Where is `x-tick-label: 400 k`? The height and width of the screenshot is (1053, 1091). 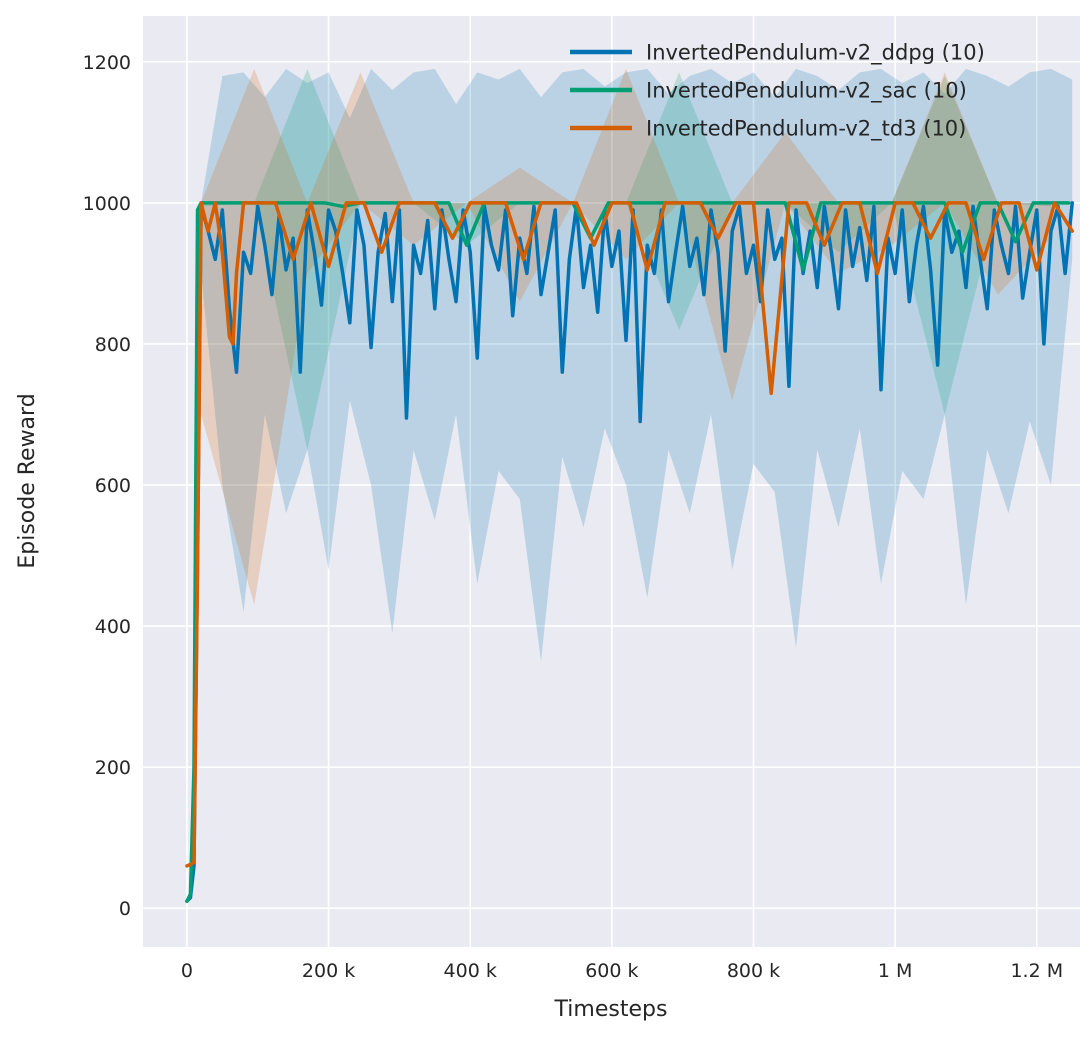 x-tick-label: 400 k is located at coordinates (470, 971).